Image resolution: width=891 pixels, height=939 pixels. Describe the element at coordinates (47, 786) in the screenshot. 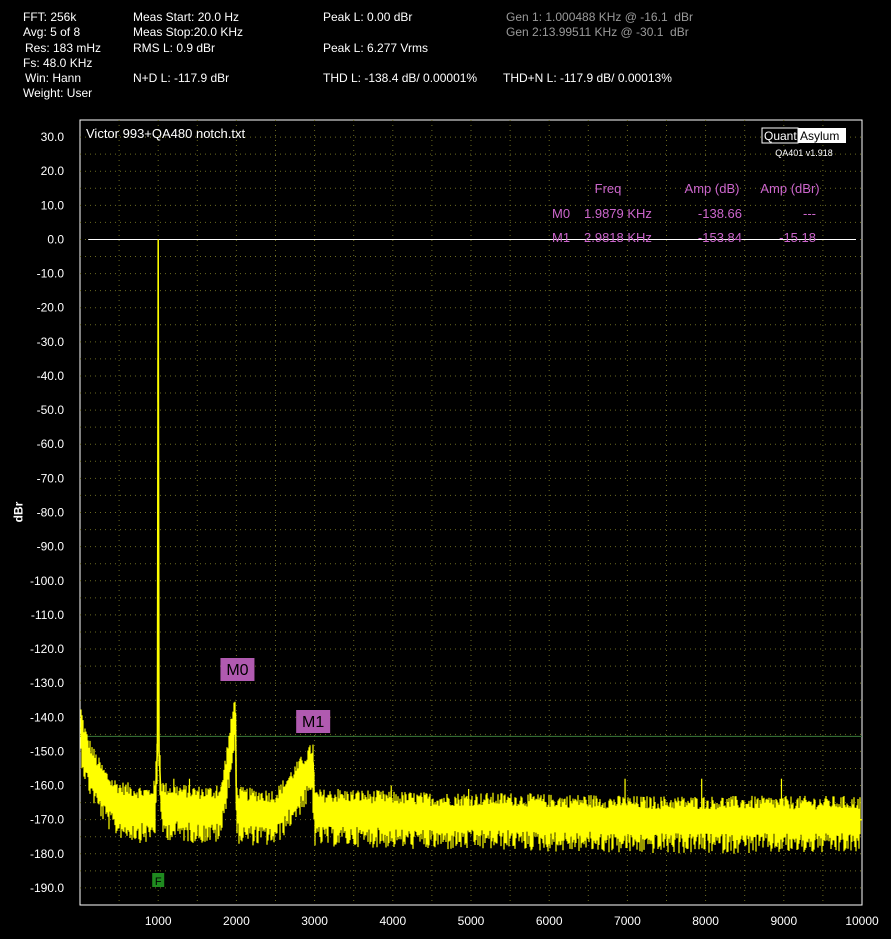

I see `y-tick-label: -160.0` at that location.